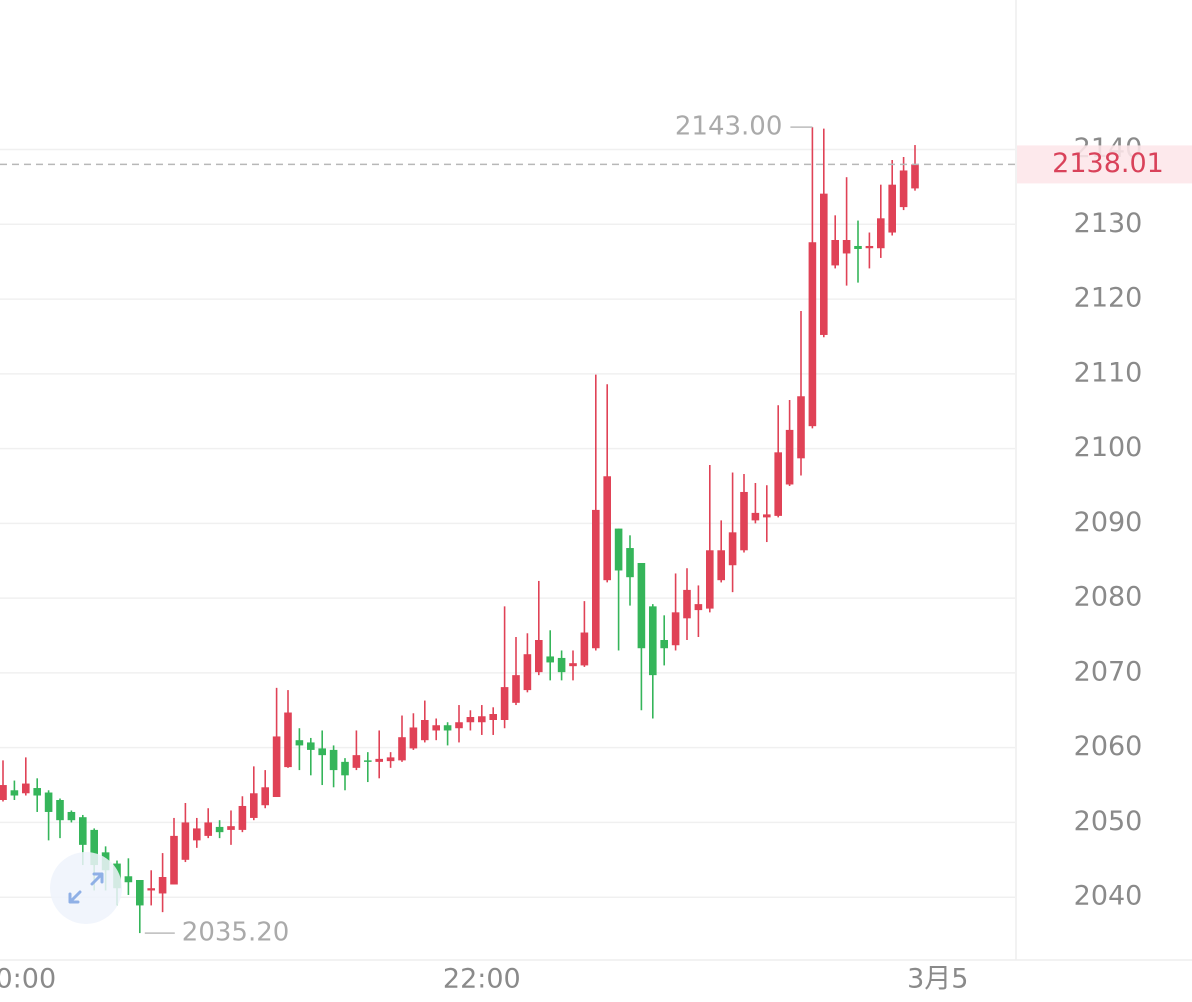 Image resolution: width=1192 pixels, height=1002 pixels. I want to click on y-tick-label: 2130, so click(1108, 223).